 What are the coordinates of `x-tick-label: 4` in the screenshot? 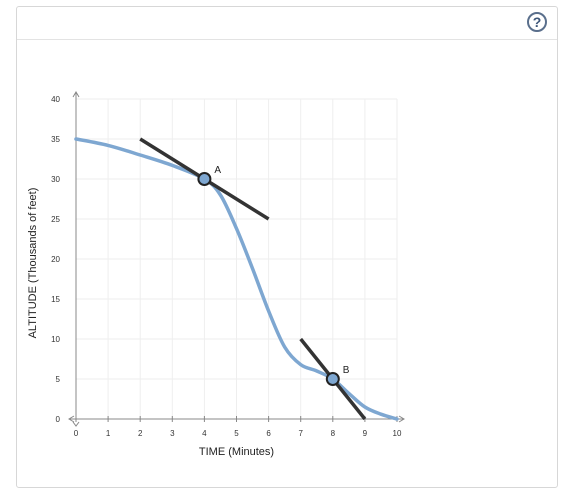 It's located at (204, 433).